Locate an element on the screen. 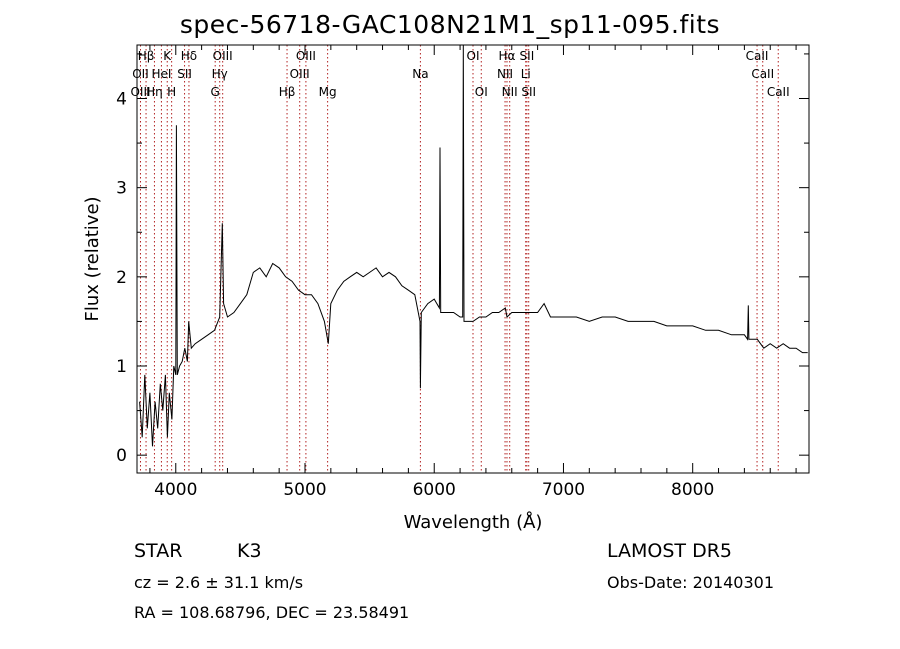  coordinates: RA = 108.68796, DEC = 23.58491 is located at coordinates (272, 612).